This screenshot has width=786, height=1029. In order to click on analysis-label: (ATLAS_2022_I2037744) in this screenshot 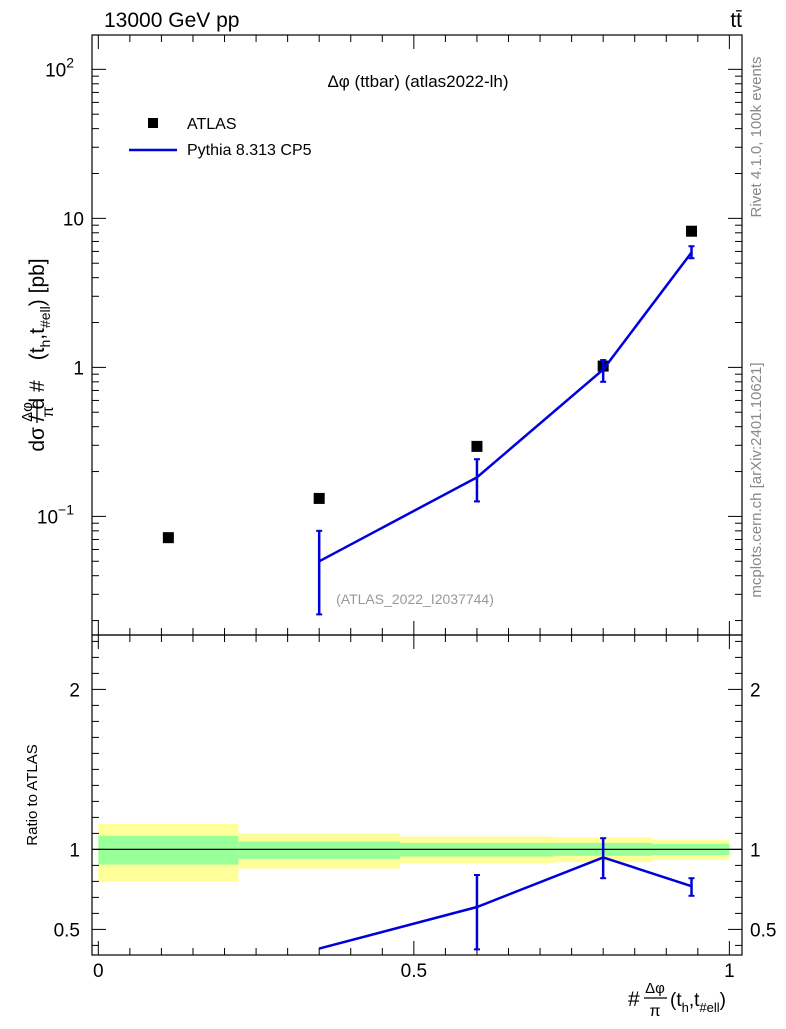, I will do `click(415, 599)`.